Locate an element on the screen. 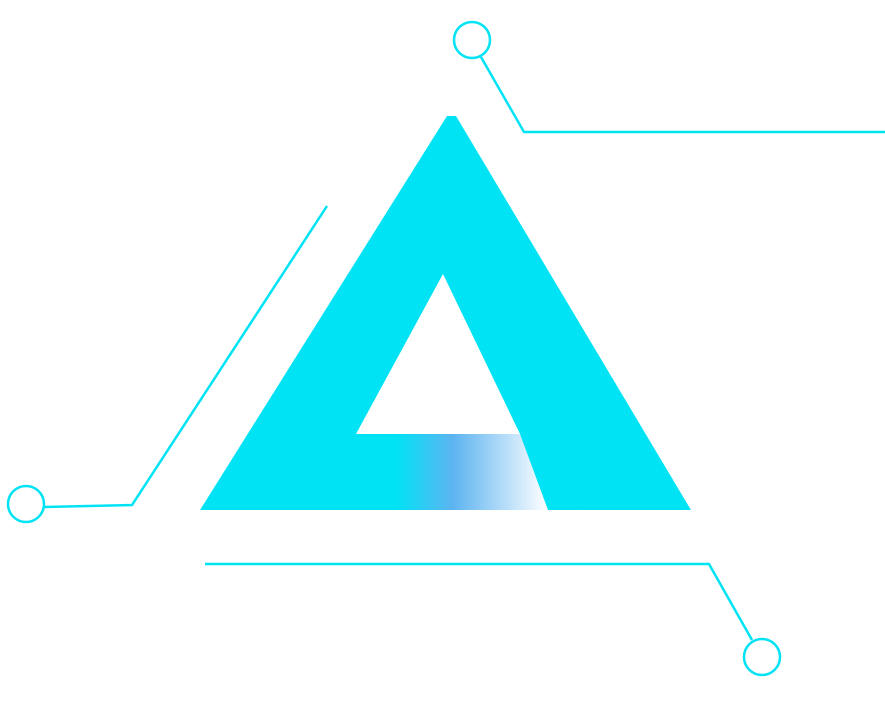 This screenshot has height=703, width=885. trace-line-top is located at coordinates (682, 95).